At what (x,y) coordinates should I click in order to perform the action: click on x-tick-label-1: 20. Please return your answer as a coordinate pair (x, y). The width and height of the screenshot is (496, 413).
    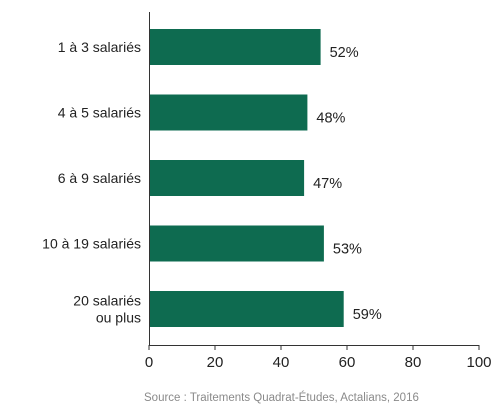
    Looking at the image, I should click on (215, 362).